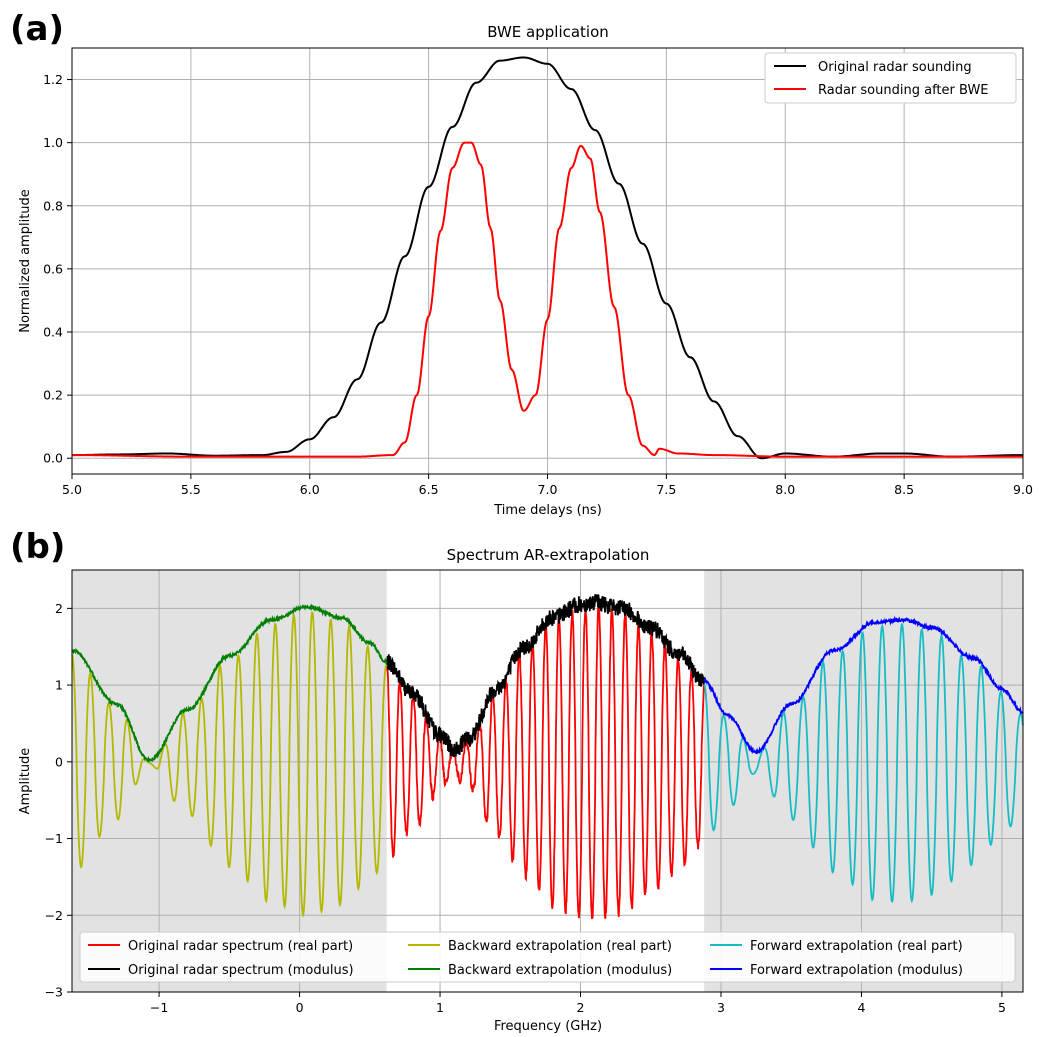 The height and width of the screenshot is (1037, 1047). Describe the element at coordinates (59, 608) in the screenshot. I see `b-tick-label-y: 2` at that location.